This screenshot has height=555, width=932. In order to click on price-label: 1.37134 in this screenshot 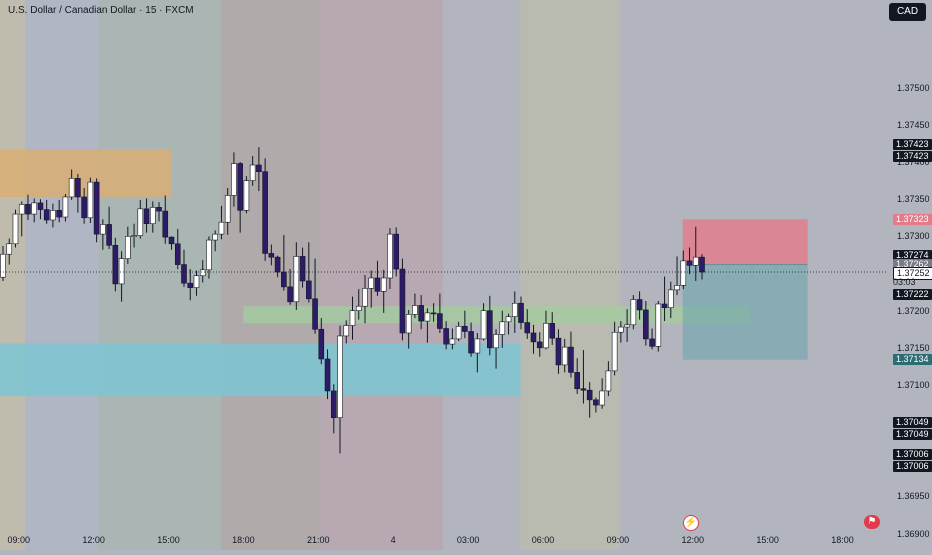, I will do `click(912, 360)`.